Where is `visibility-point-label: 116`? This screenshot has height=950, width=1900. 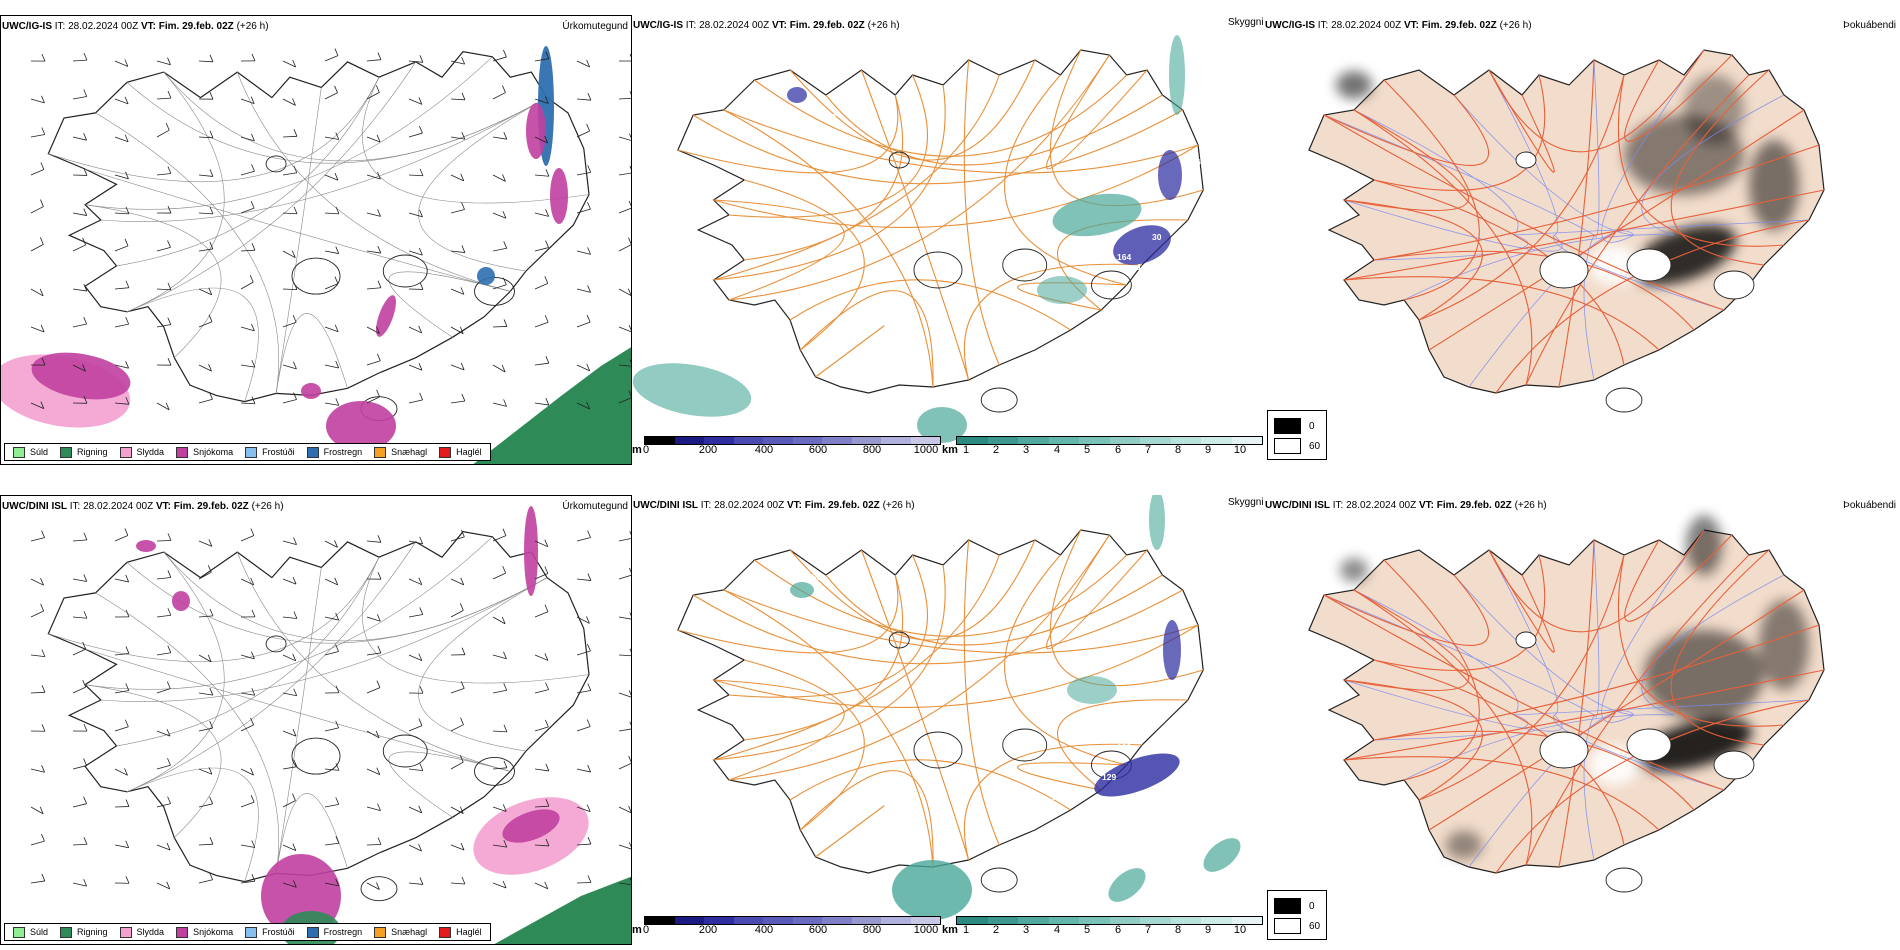 visibility-point-label: 116 is located at coordinates (1194, 162).